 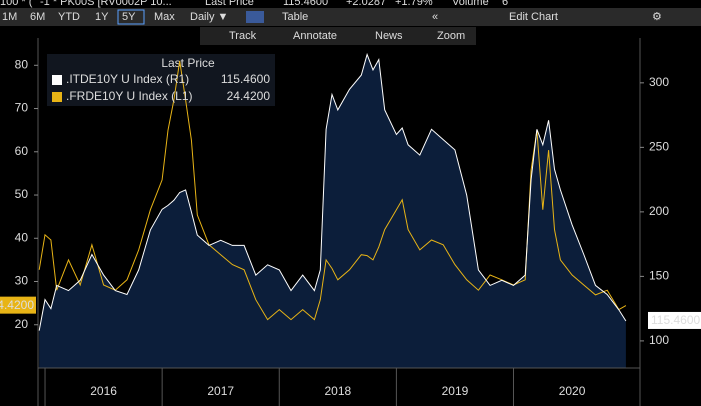 What do you see at coordinates (533, 17) in the screenshot?
I see `toolbar-button: Edit Chart` at bounding box center [533, 17].